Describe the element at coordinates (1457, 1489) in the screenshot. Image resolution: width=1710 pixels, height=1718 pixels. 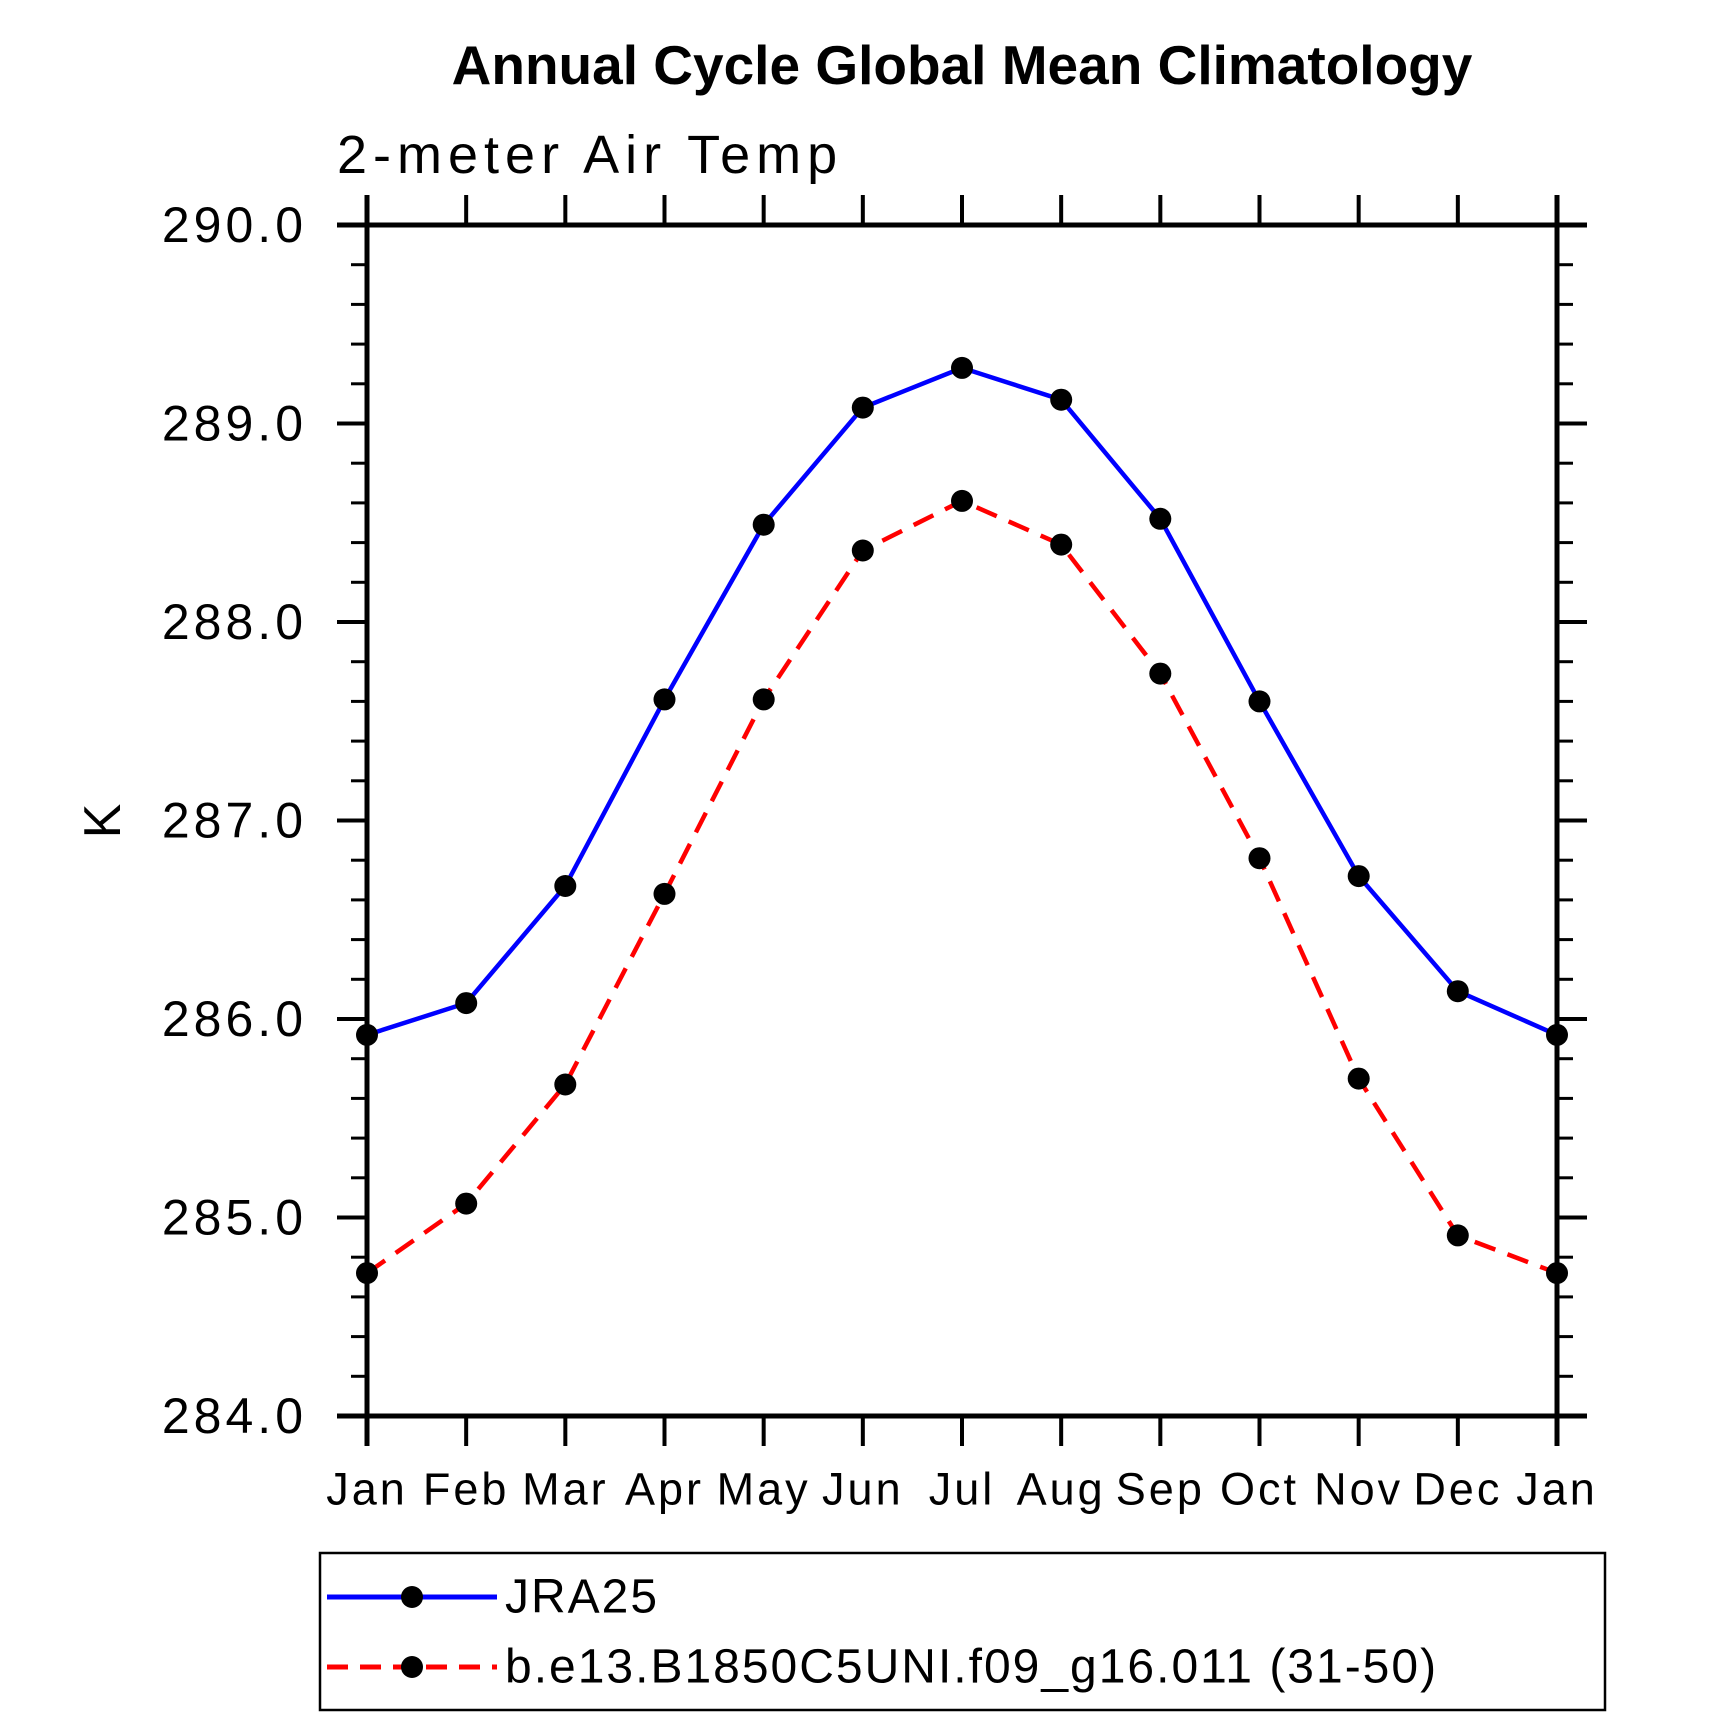
I see `x-tick-label: Dec` at that location.